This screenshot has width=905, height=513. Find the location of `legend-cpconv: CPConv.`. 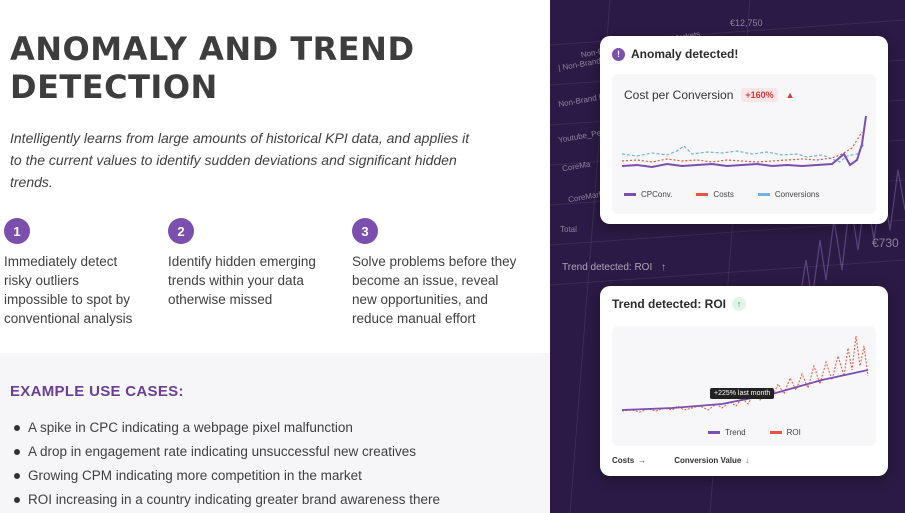

legend-cpconv: CPConv. is located at coordinates (648, 194).